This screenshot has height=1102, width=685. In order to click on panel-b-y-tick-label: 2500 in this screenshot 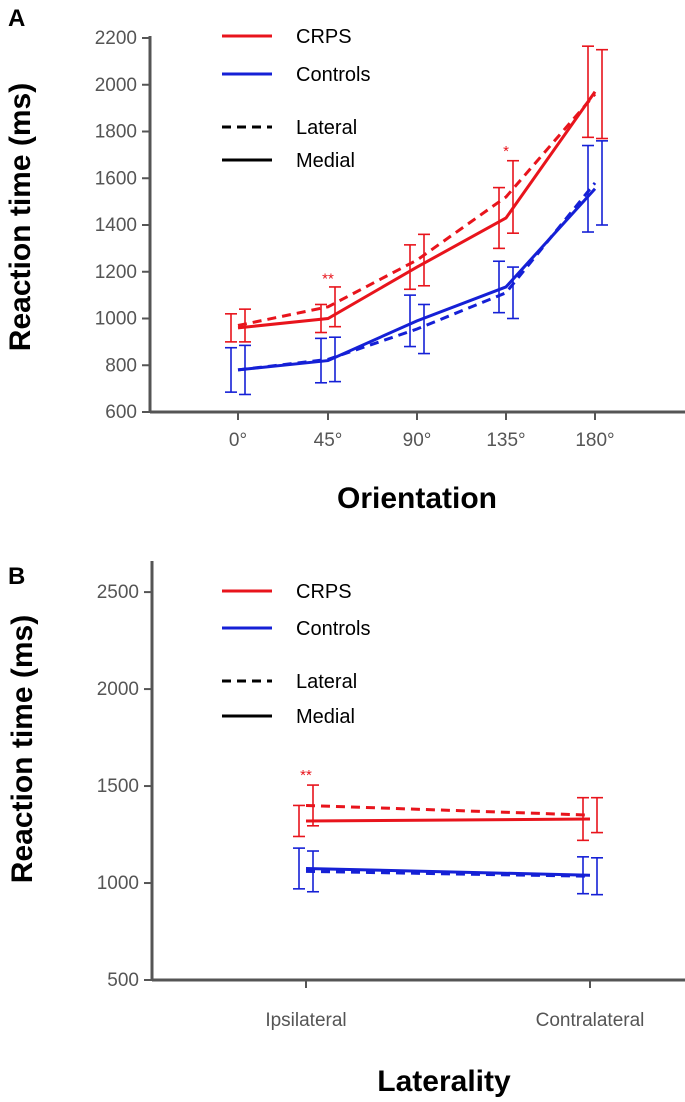, I will do `click(118, 592)`.